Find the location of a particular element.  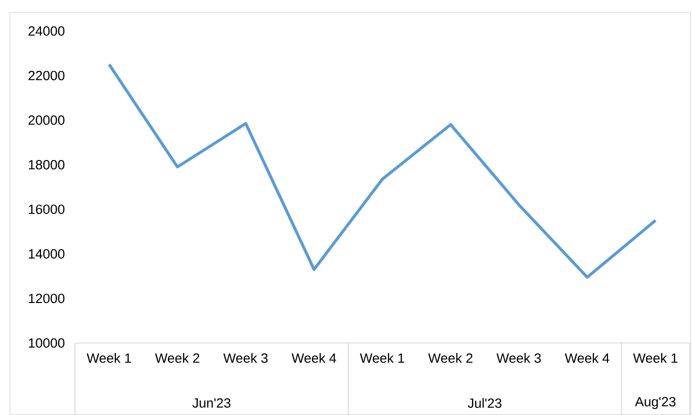

text: Jul'23 is located at coordinates (485, 403).